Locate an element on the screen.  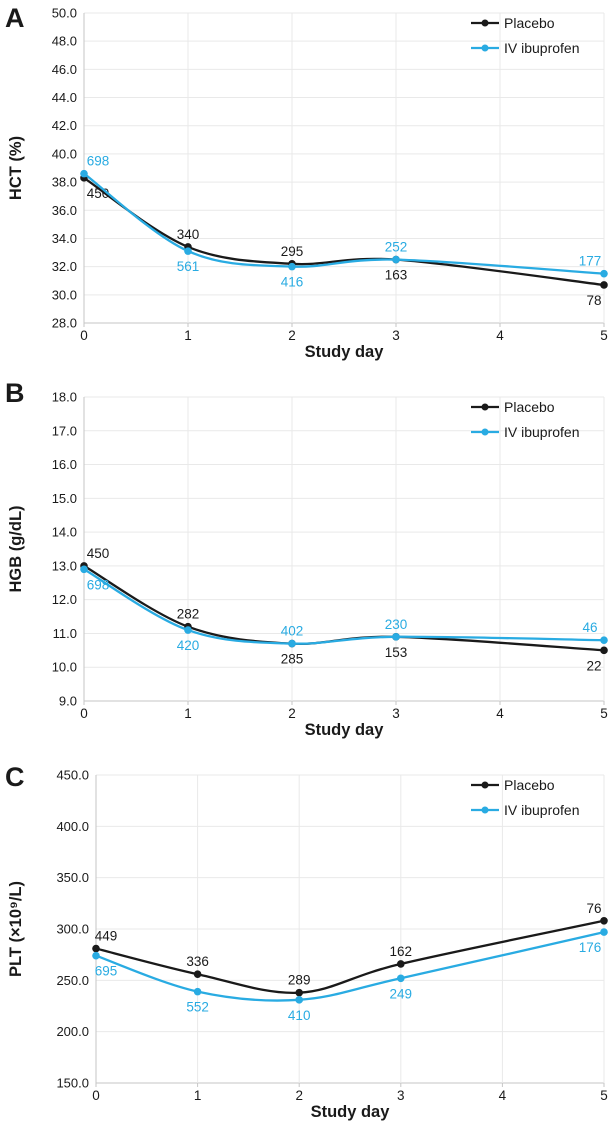
y-tick-label: 16.0 is located at coordinates (64, 464).